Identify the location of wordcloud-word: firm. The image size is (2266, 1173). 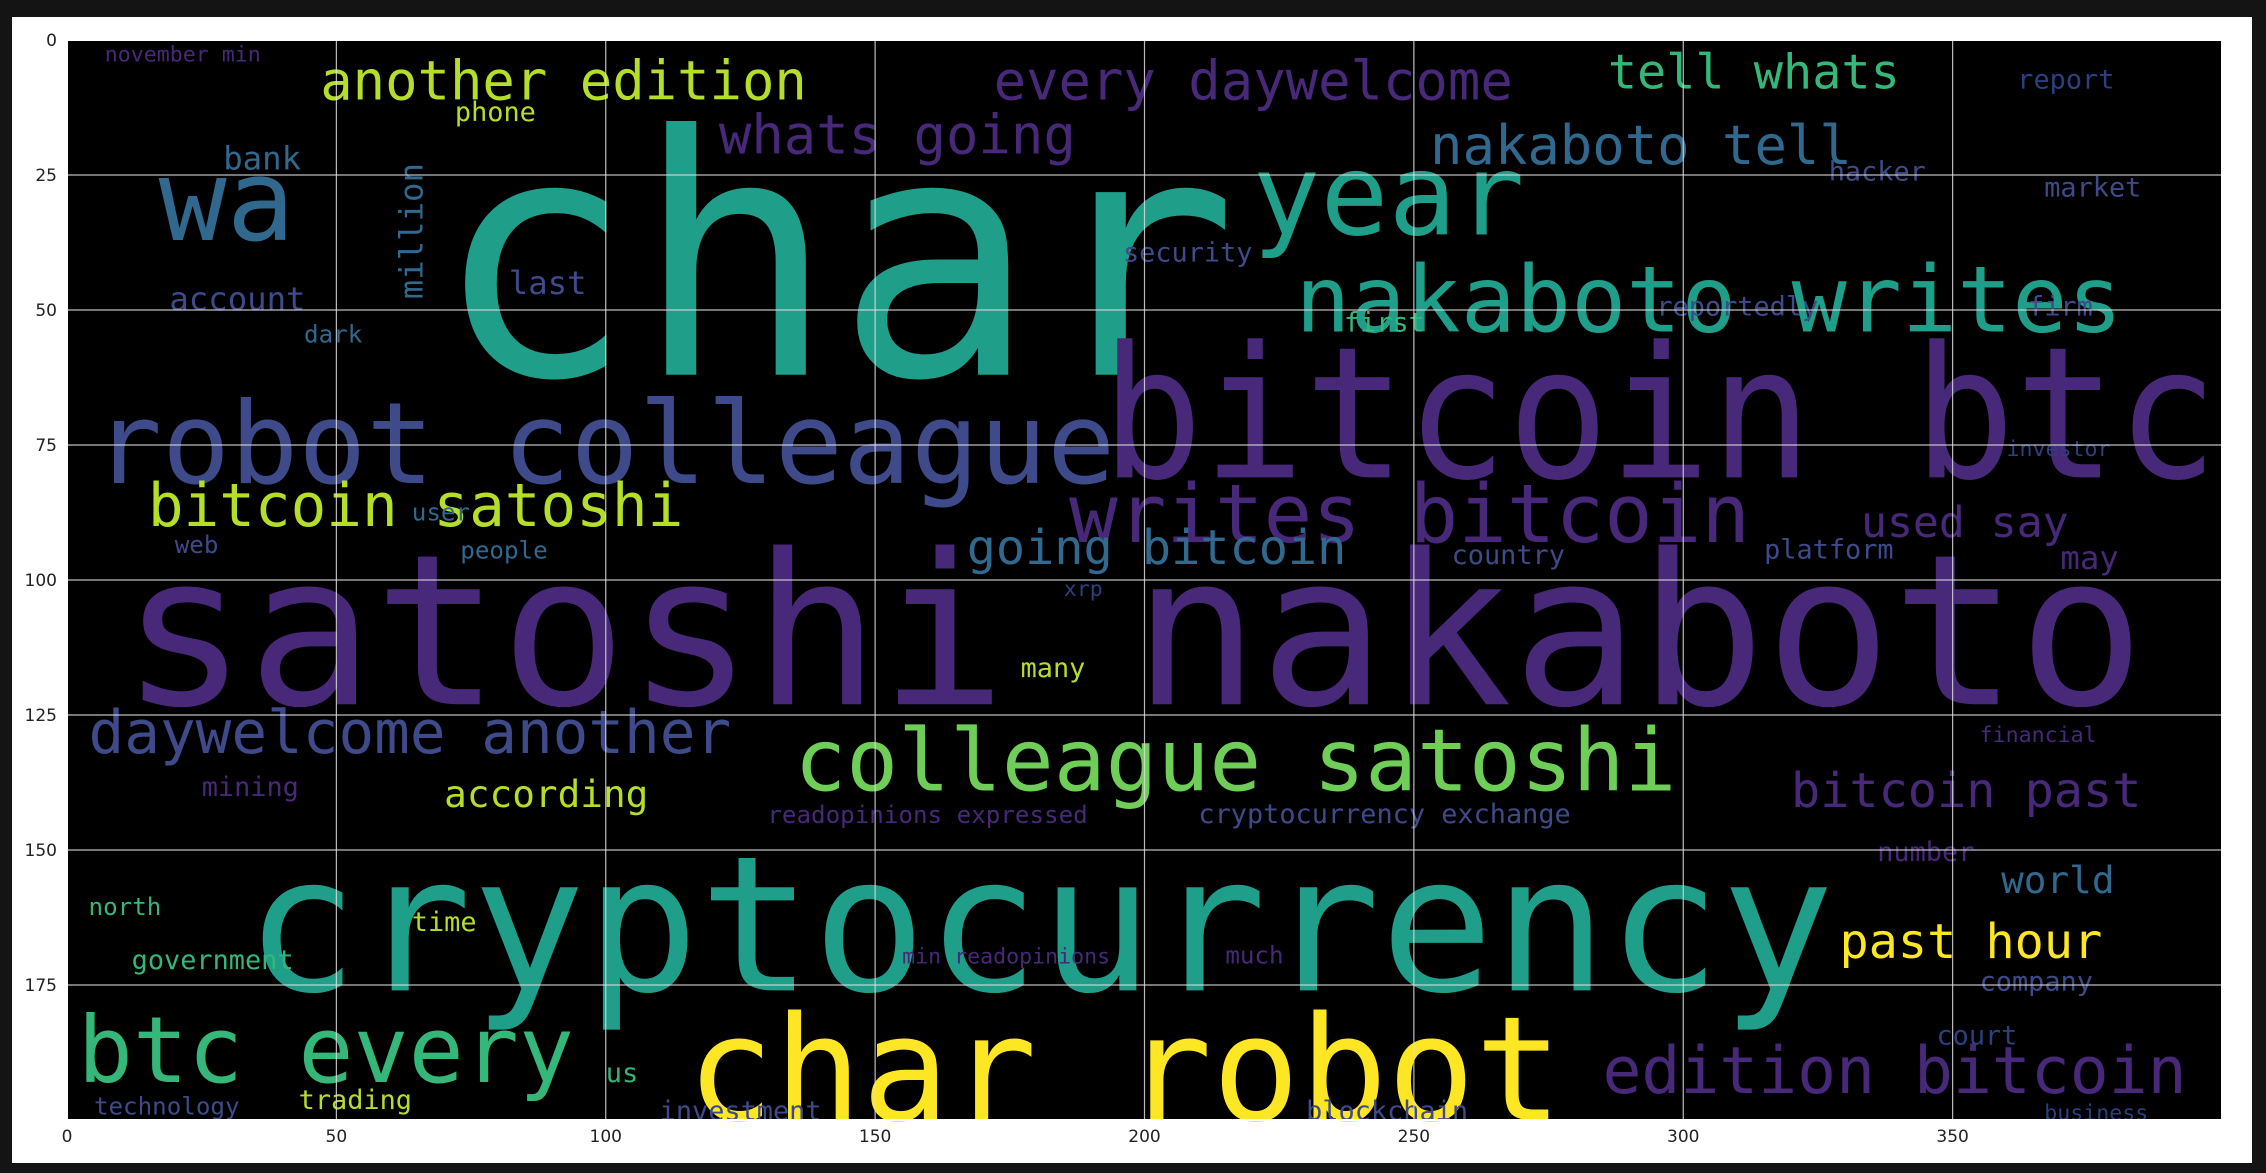
(2060, 306).